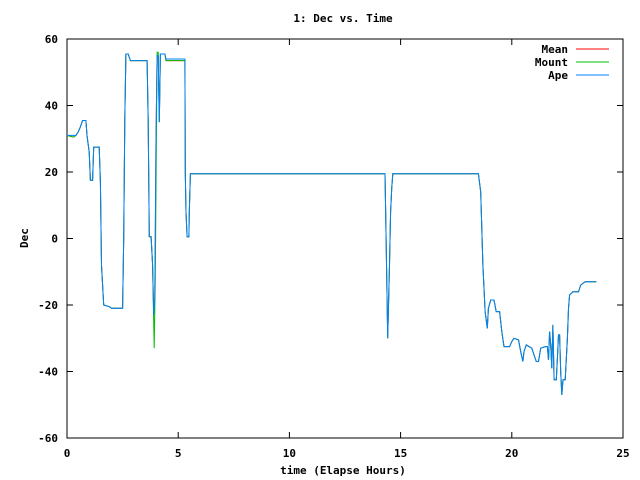  Describe the element at coordinates (289, 453) in the screenshot. I see `x-tick-label: 10` at that location.